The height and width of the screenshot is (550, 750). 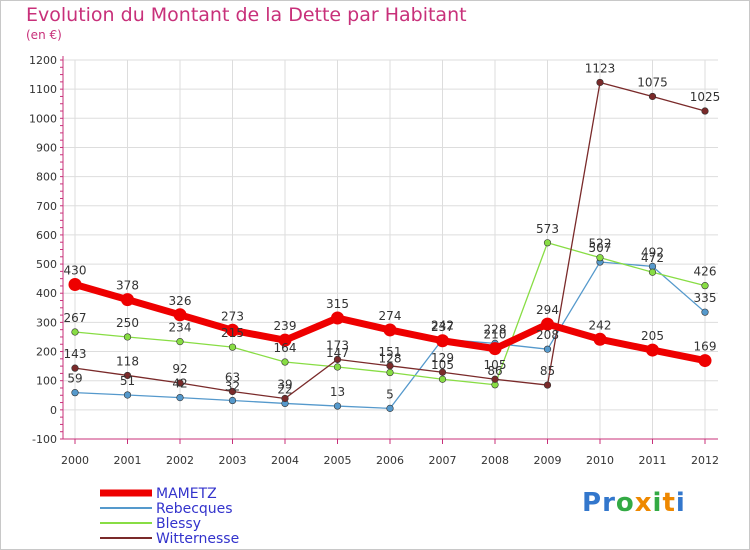 I want to click on data-label: 59, so click(x=74, y=379).